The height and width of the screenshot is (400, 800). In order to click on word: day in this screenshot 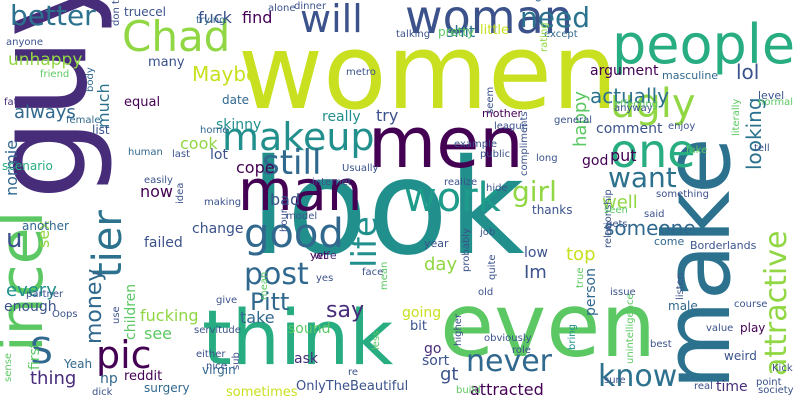, I will do `click(441, 264)`.